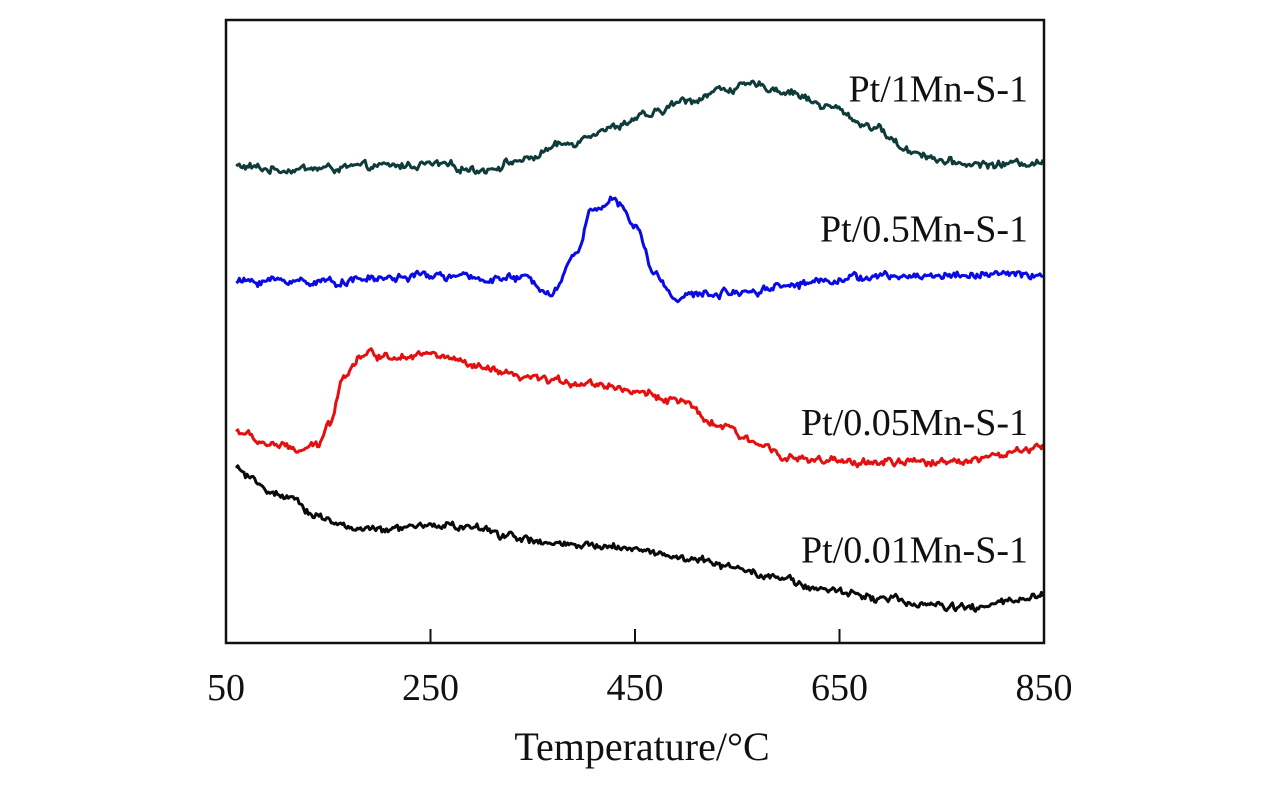  I want to click on x-tick-label: 450, so click(635, 688).